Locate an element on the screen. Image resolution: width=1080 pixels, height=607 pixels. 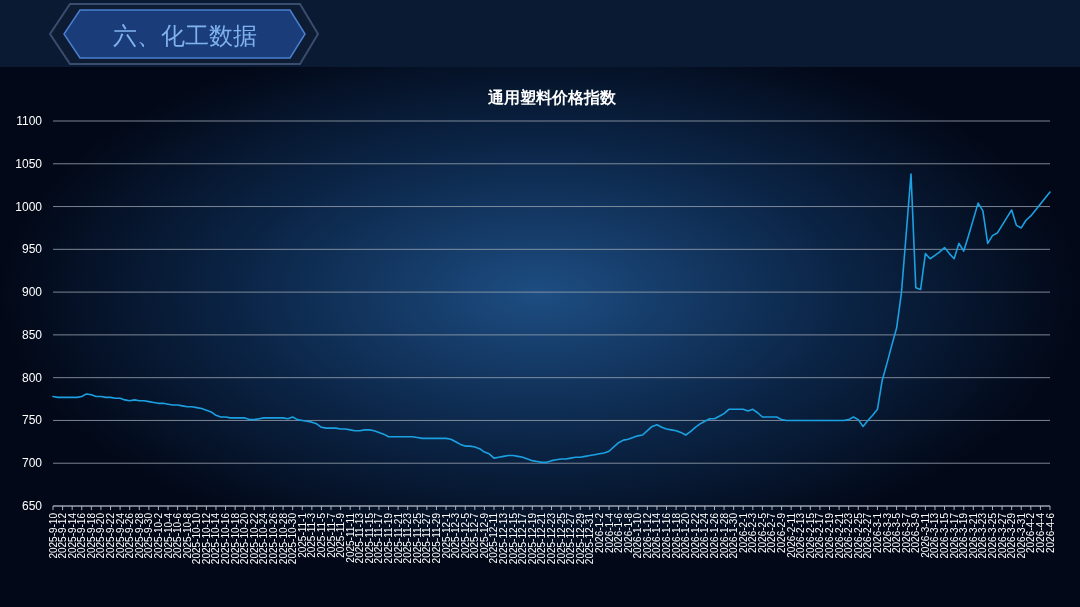
x-tick-label: 2026-3-7 is located at coordinates (906, 533).